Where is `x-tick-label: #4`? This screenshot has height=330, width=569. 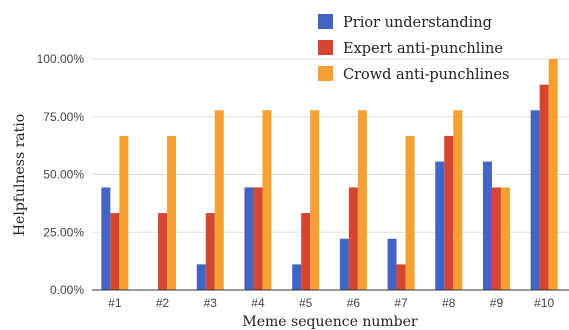
x-tick-label: #4 is located at coordinates (258, 303).